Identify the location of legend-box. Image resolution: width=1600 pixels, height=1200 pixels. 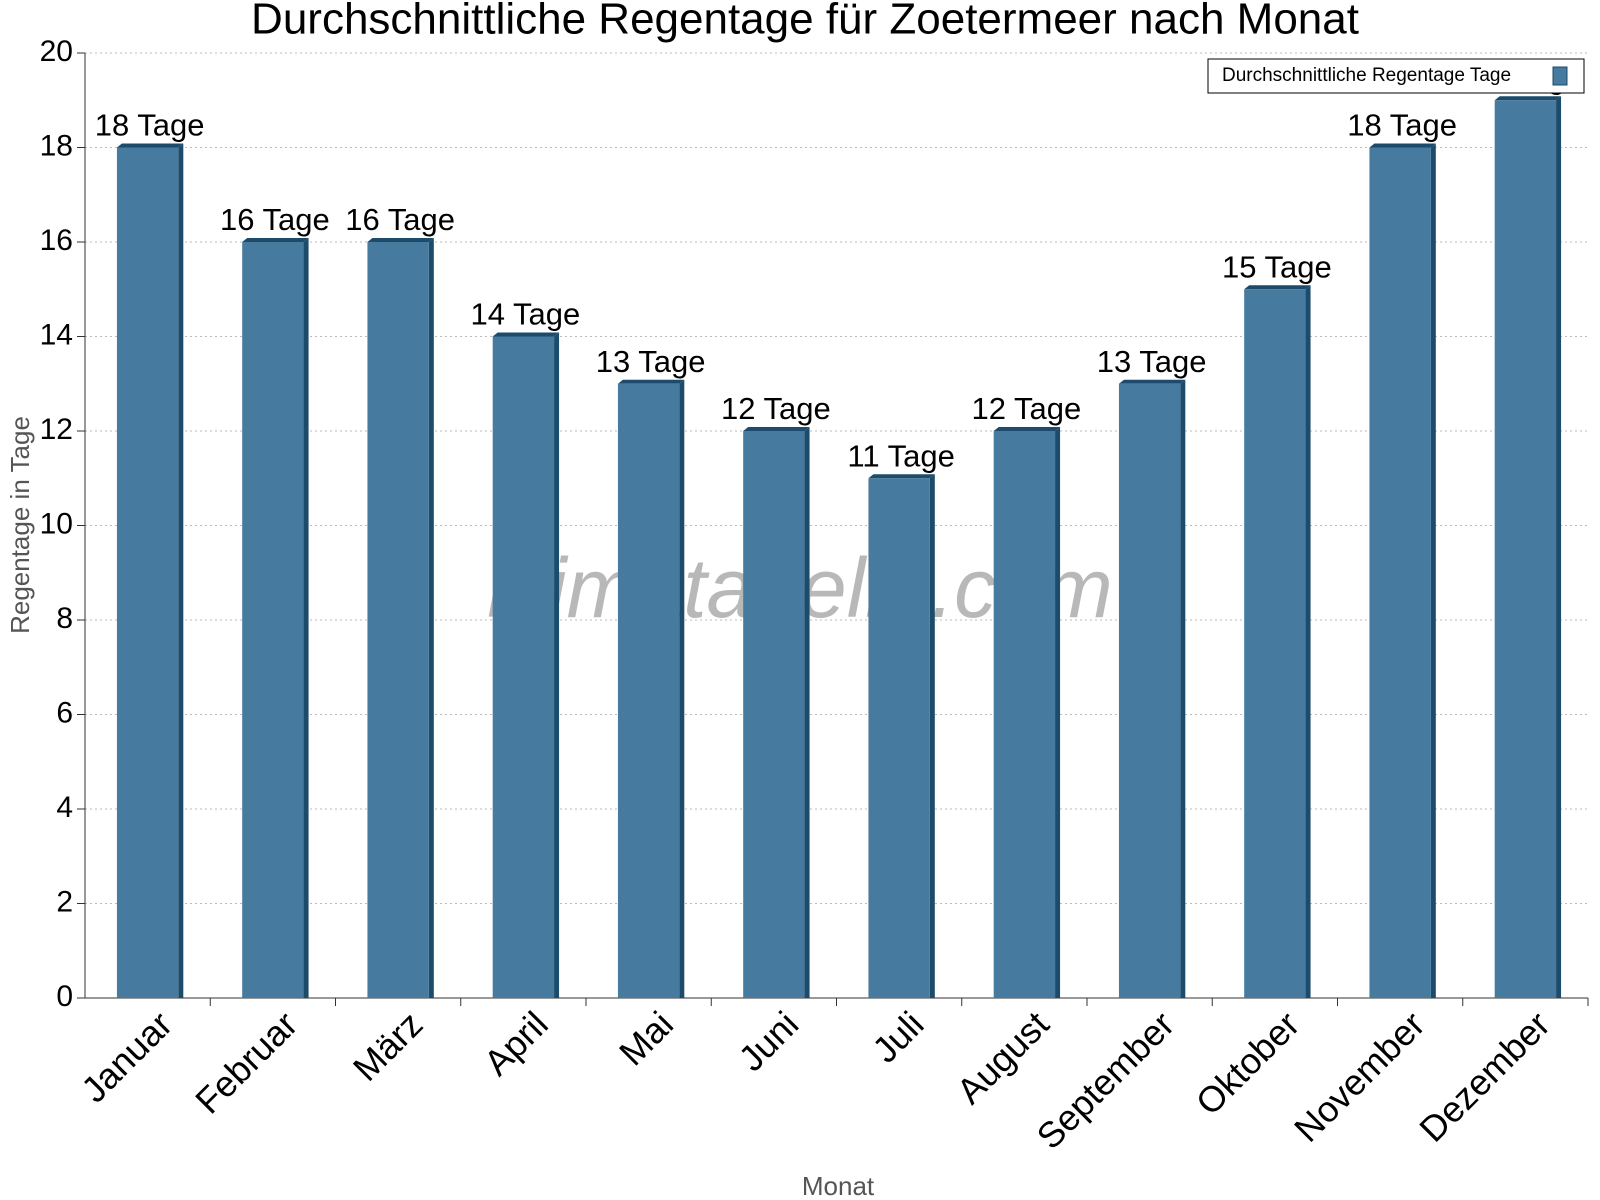
(1396, 76).